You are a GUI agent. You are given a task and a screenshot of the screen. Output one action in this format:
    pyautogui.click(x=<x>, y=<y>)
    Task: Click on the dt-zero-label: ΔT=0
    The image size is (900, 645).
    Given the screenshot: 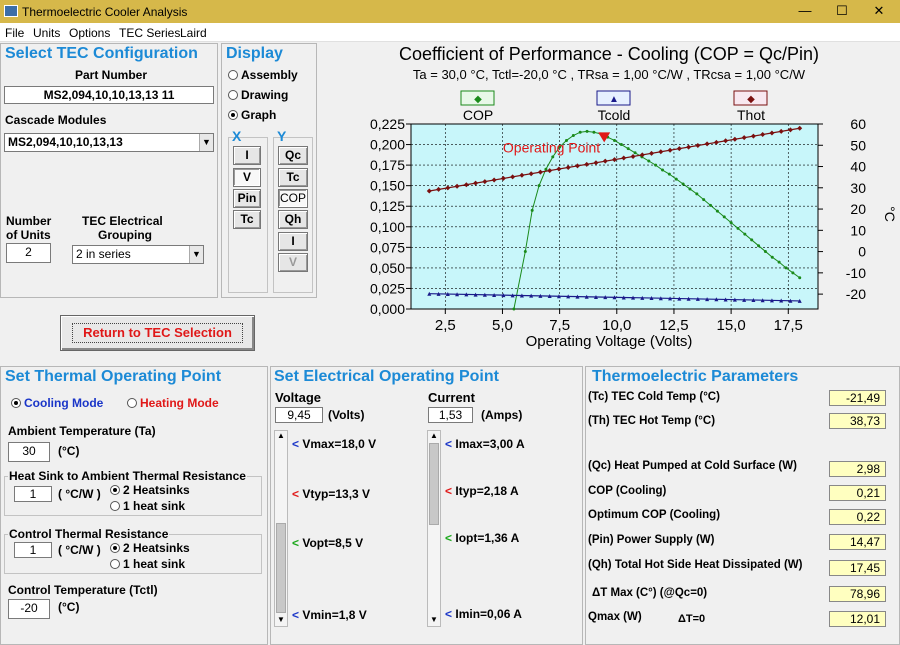 What is the action you would take?
    pyautogui.click(x=692, y=619)
    